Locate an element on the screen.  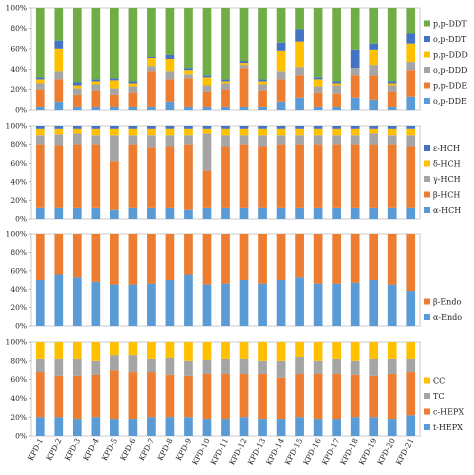
x-tick-label: KPD-21 is located at coordinates (405, 452).